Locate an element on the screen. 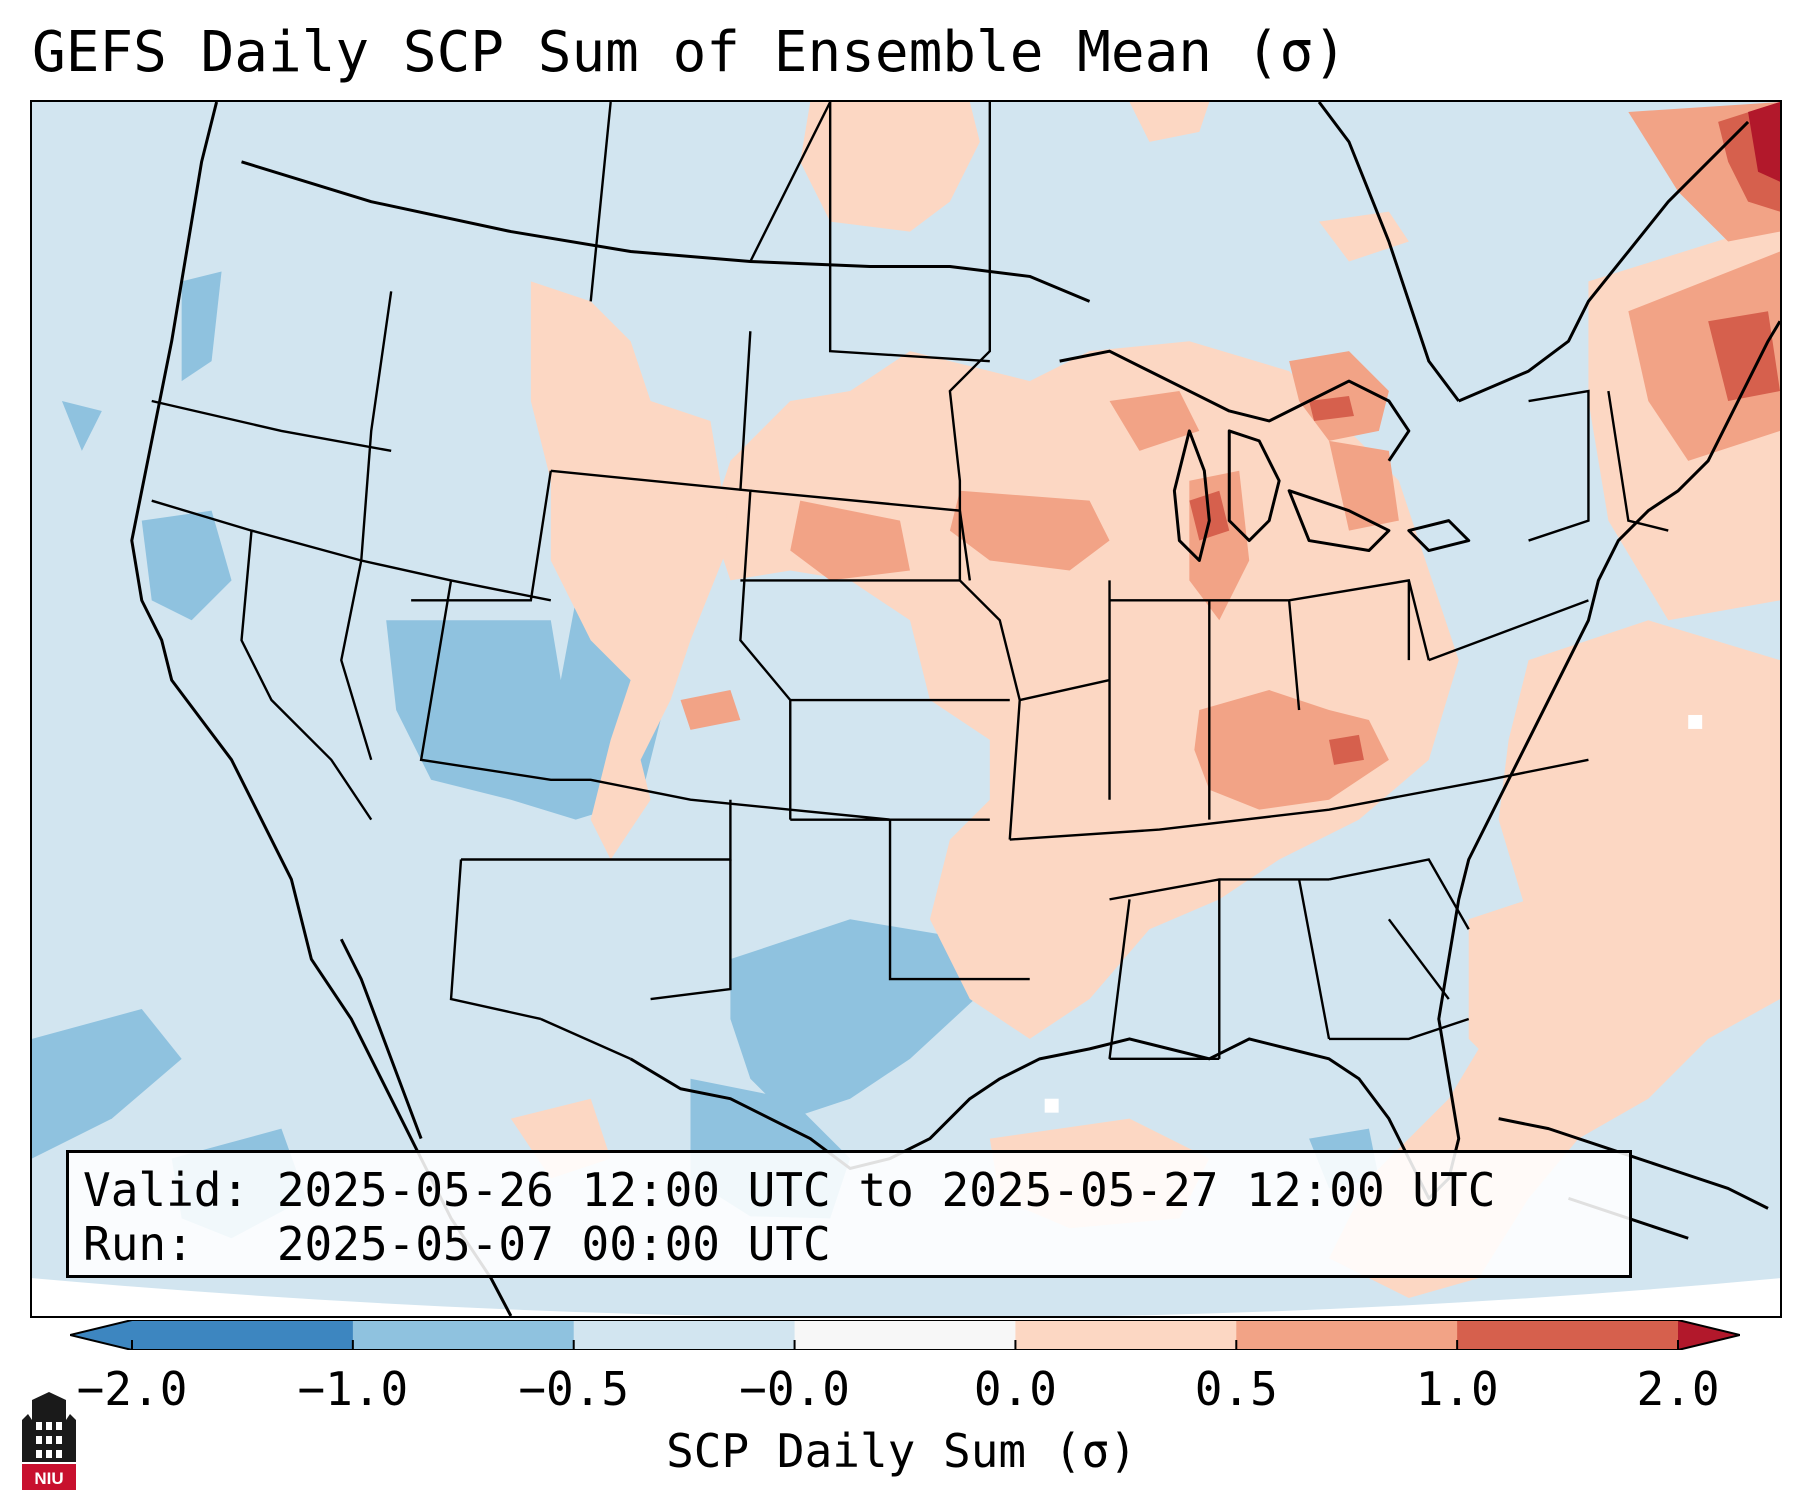 Image resolution: width=1803 pixels, height=1506 pixels. colorbar-tick-label: −0.0 is located at coordinates (794, 1389).